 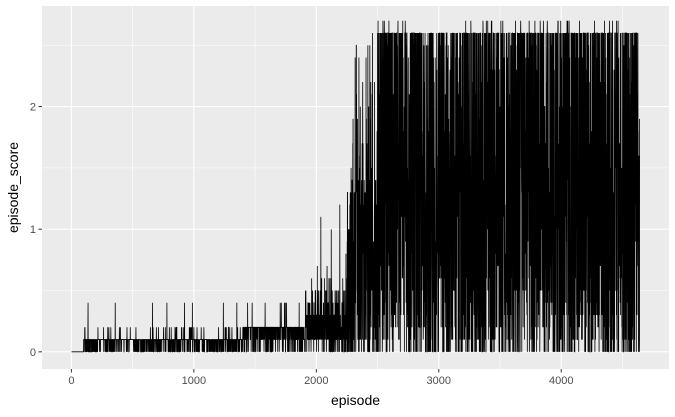 What do you see at coordinates (71, 381) in the screenshot?
I see `x-tick-label: 0` at bounding box center [71, 381].